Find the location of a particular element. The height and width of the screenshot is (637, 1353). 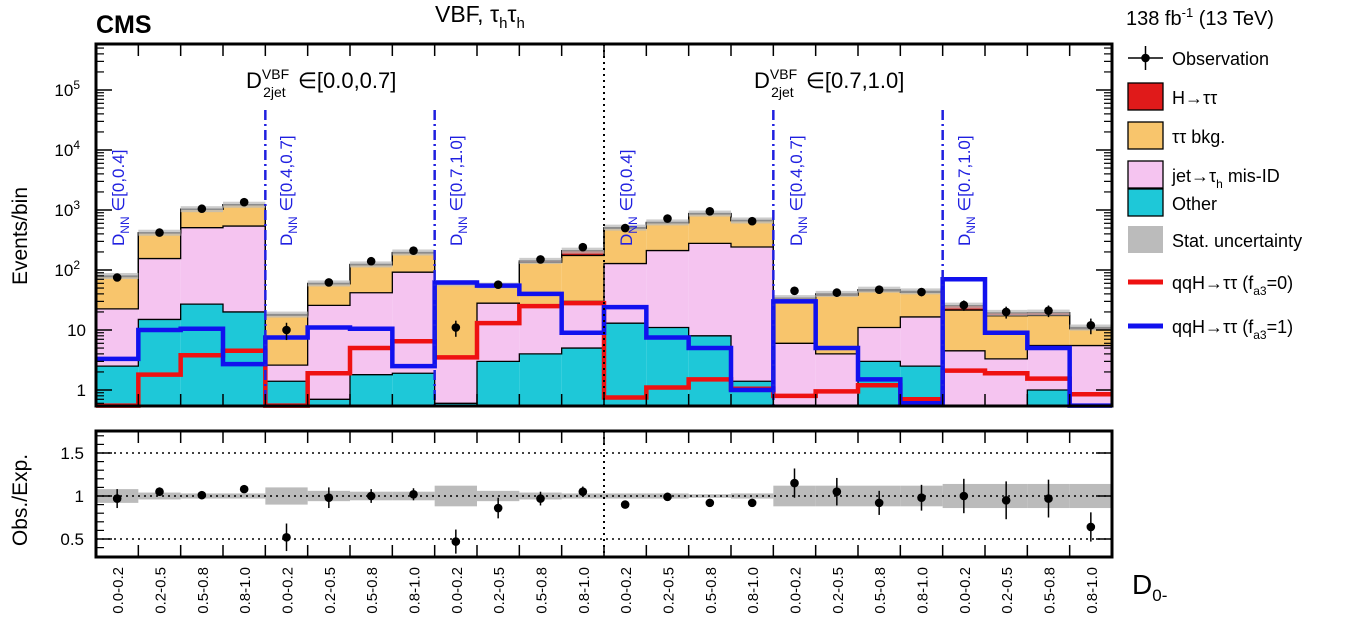

x-tick-label-2: 0.5-0.8 is located at coordinates (203, 590).